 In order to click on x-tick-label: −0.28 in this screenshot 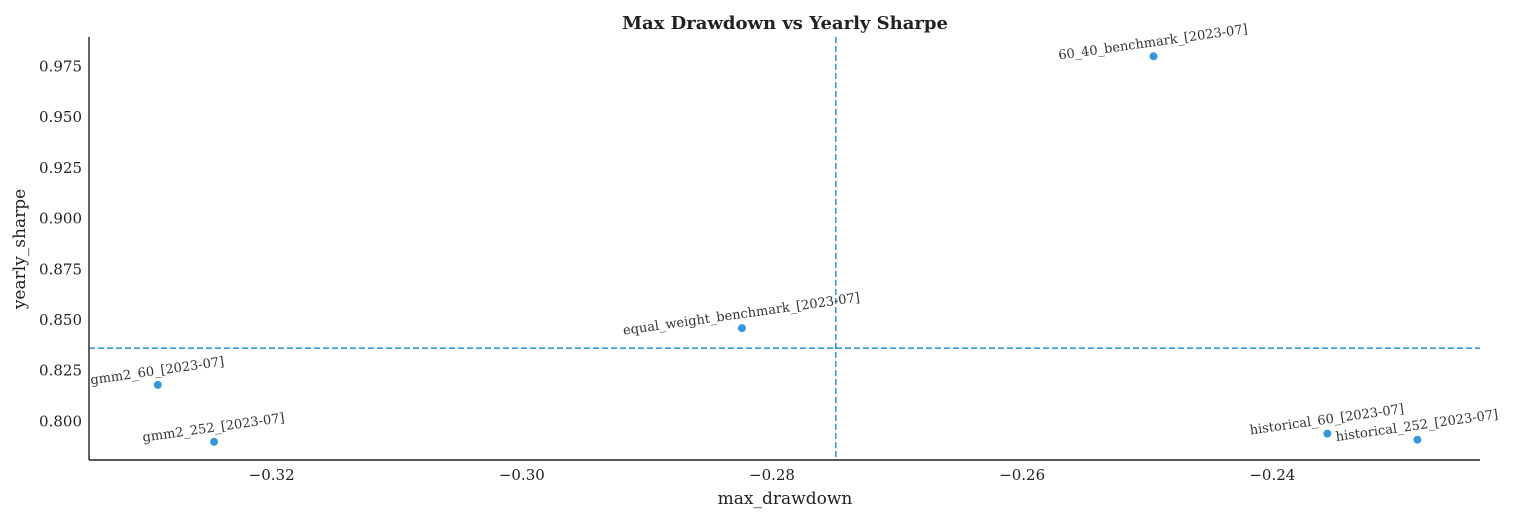, I will do `click(772, 475)`.